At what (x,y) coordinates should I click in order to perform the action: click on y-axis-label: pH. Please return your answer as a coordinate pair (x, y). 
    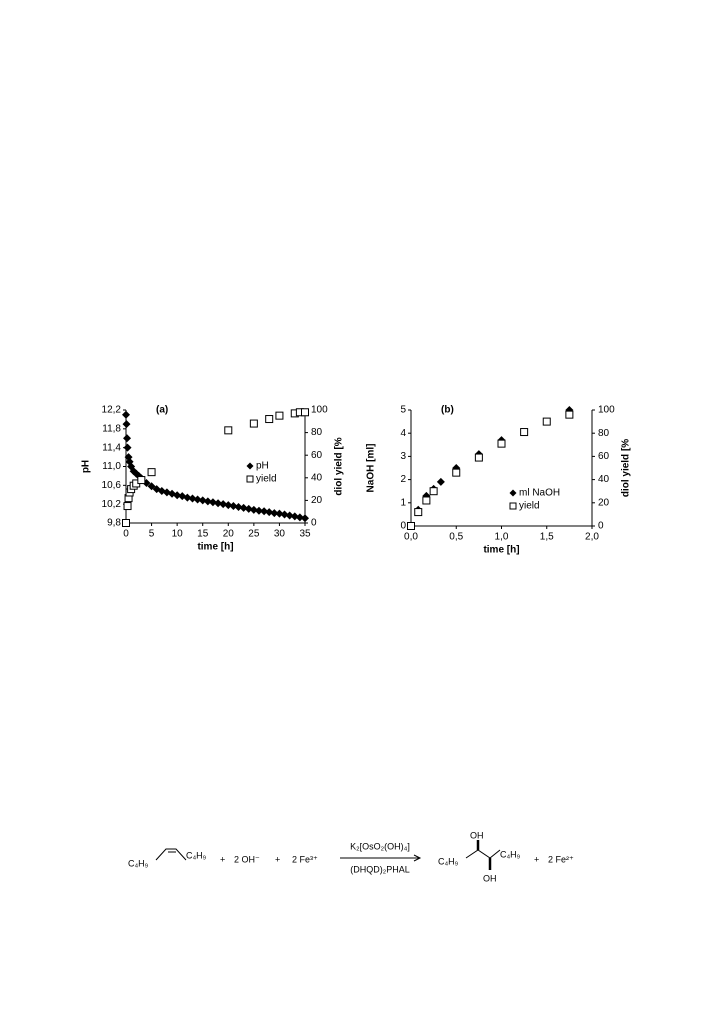
    Looking at the image, I should click on (86, 466).